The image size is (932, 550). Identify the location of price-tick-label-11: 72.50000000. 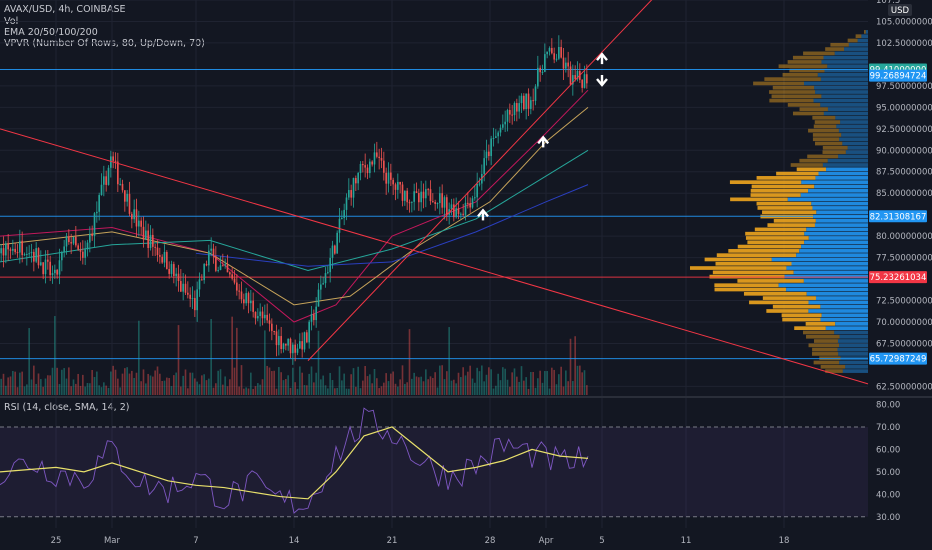
(904, 302).